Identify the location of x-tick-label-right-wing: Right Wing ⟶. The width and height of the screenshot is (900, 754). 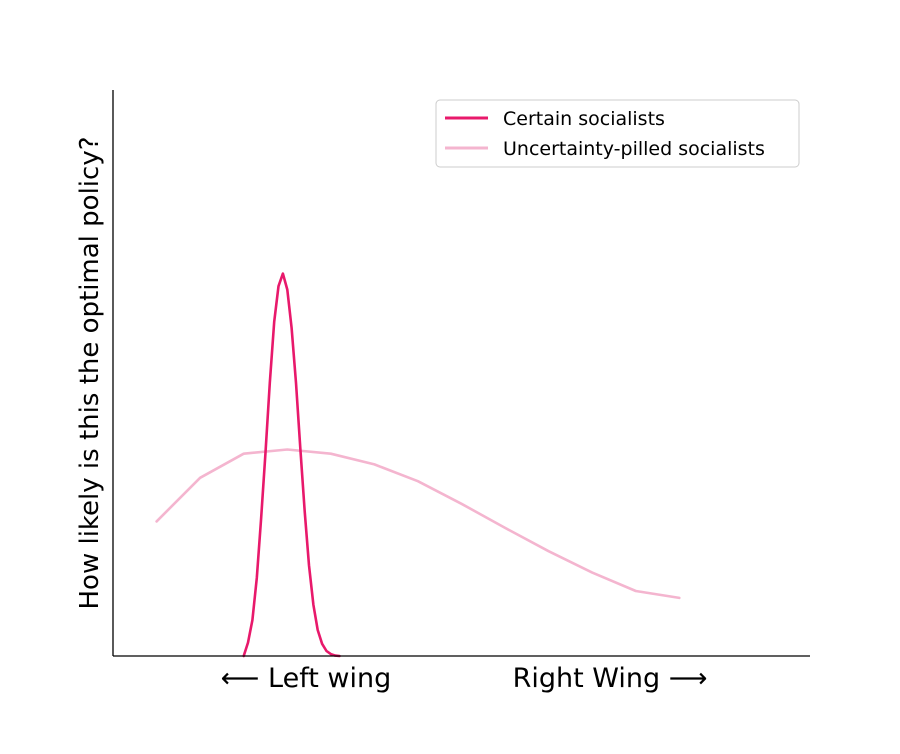
(610, 678).